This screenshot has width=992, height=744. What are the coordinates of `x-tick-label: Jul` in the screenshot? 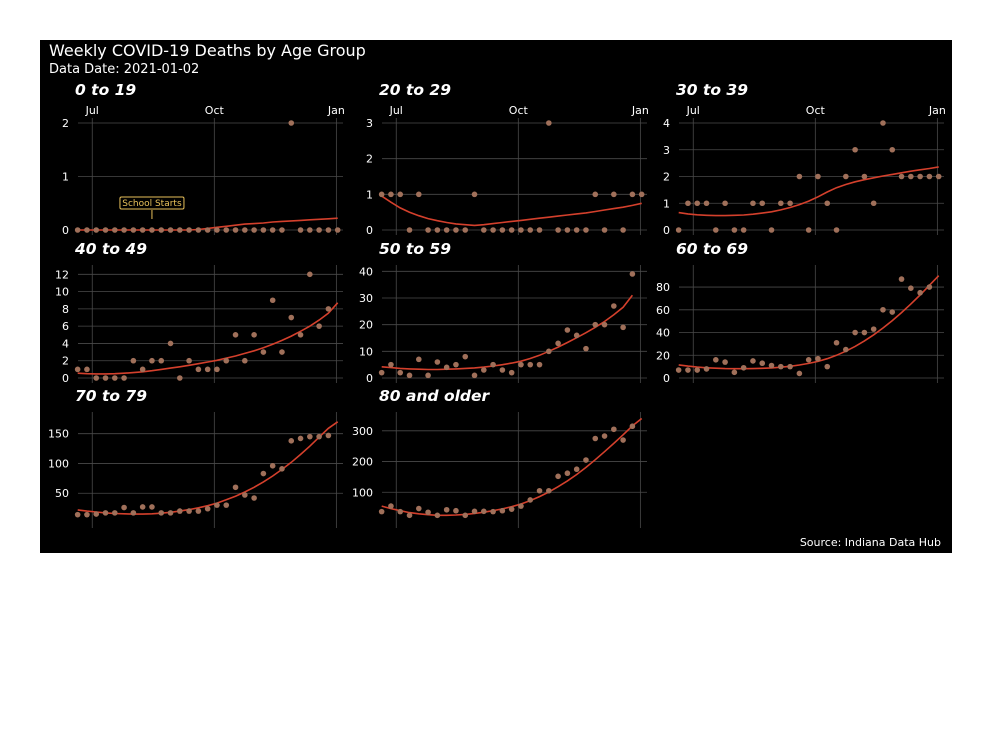 It's located at (396, 110).